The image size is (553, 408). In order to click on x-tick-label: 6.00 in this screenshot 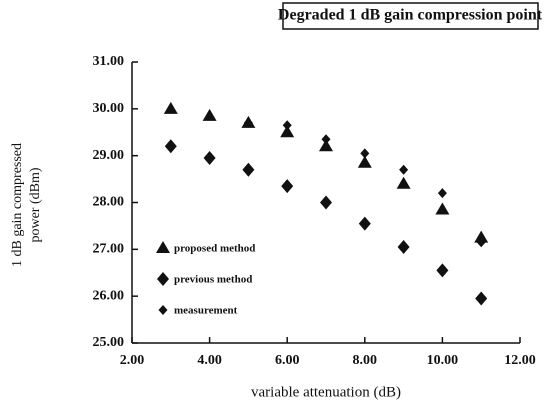, I will do `click(287, 360)`.